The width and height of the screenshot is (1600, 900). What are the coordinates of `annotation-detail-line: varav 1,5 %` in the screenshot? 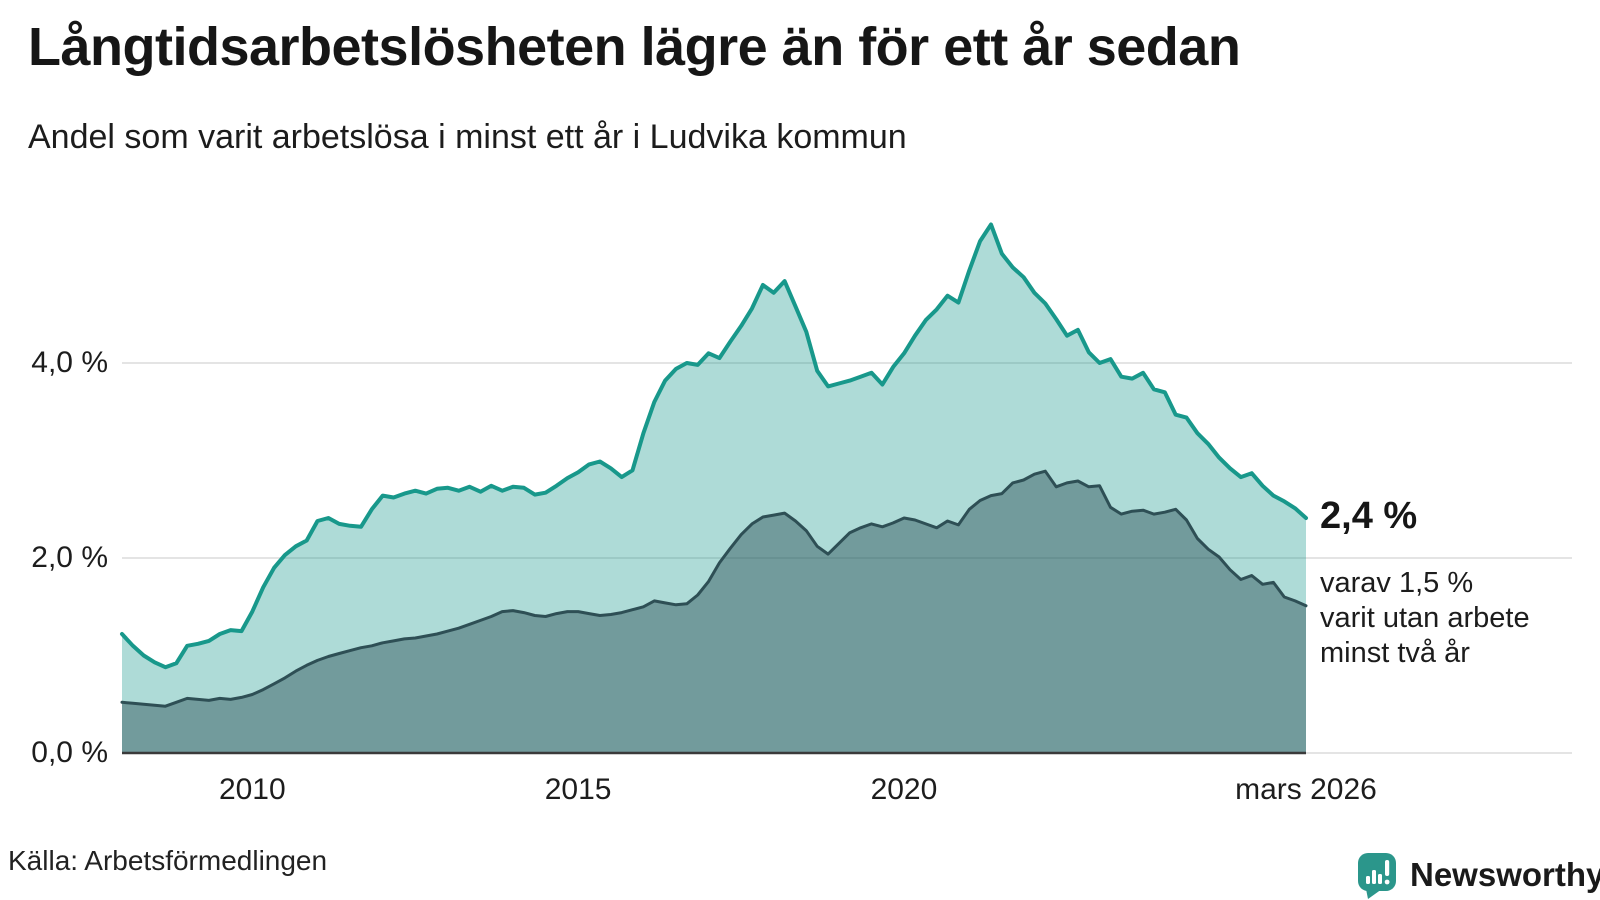 It's located at (1397, 583).